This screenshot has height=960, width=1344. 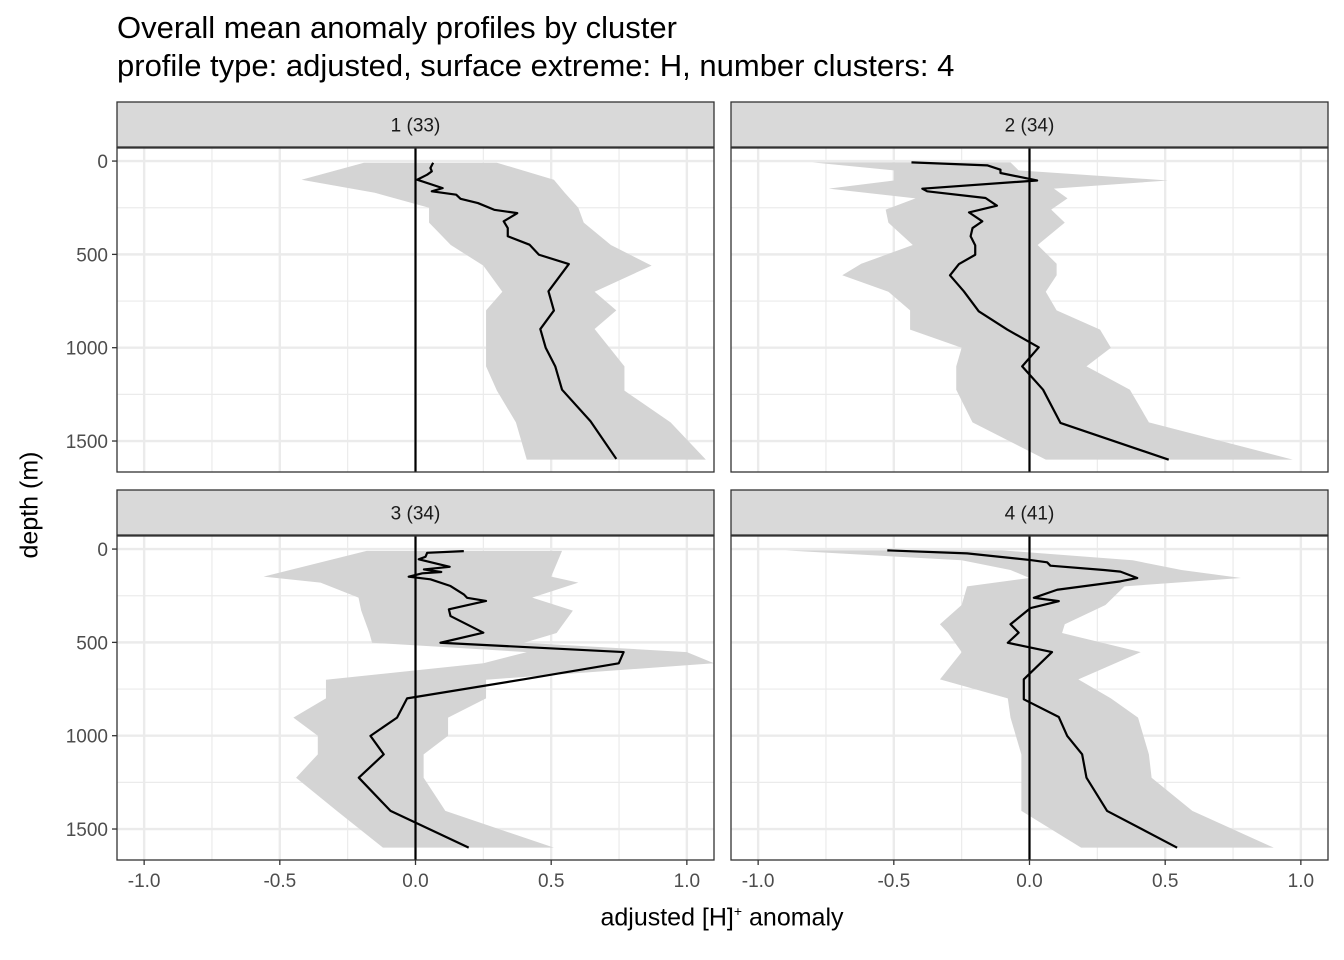 I want to click on chart-title: Overall mean anomaly profiles by cluster, so click(x=397, y=27).